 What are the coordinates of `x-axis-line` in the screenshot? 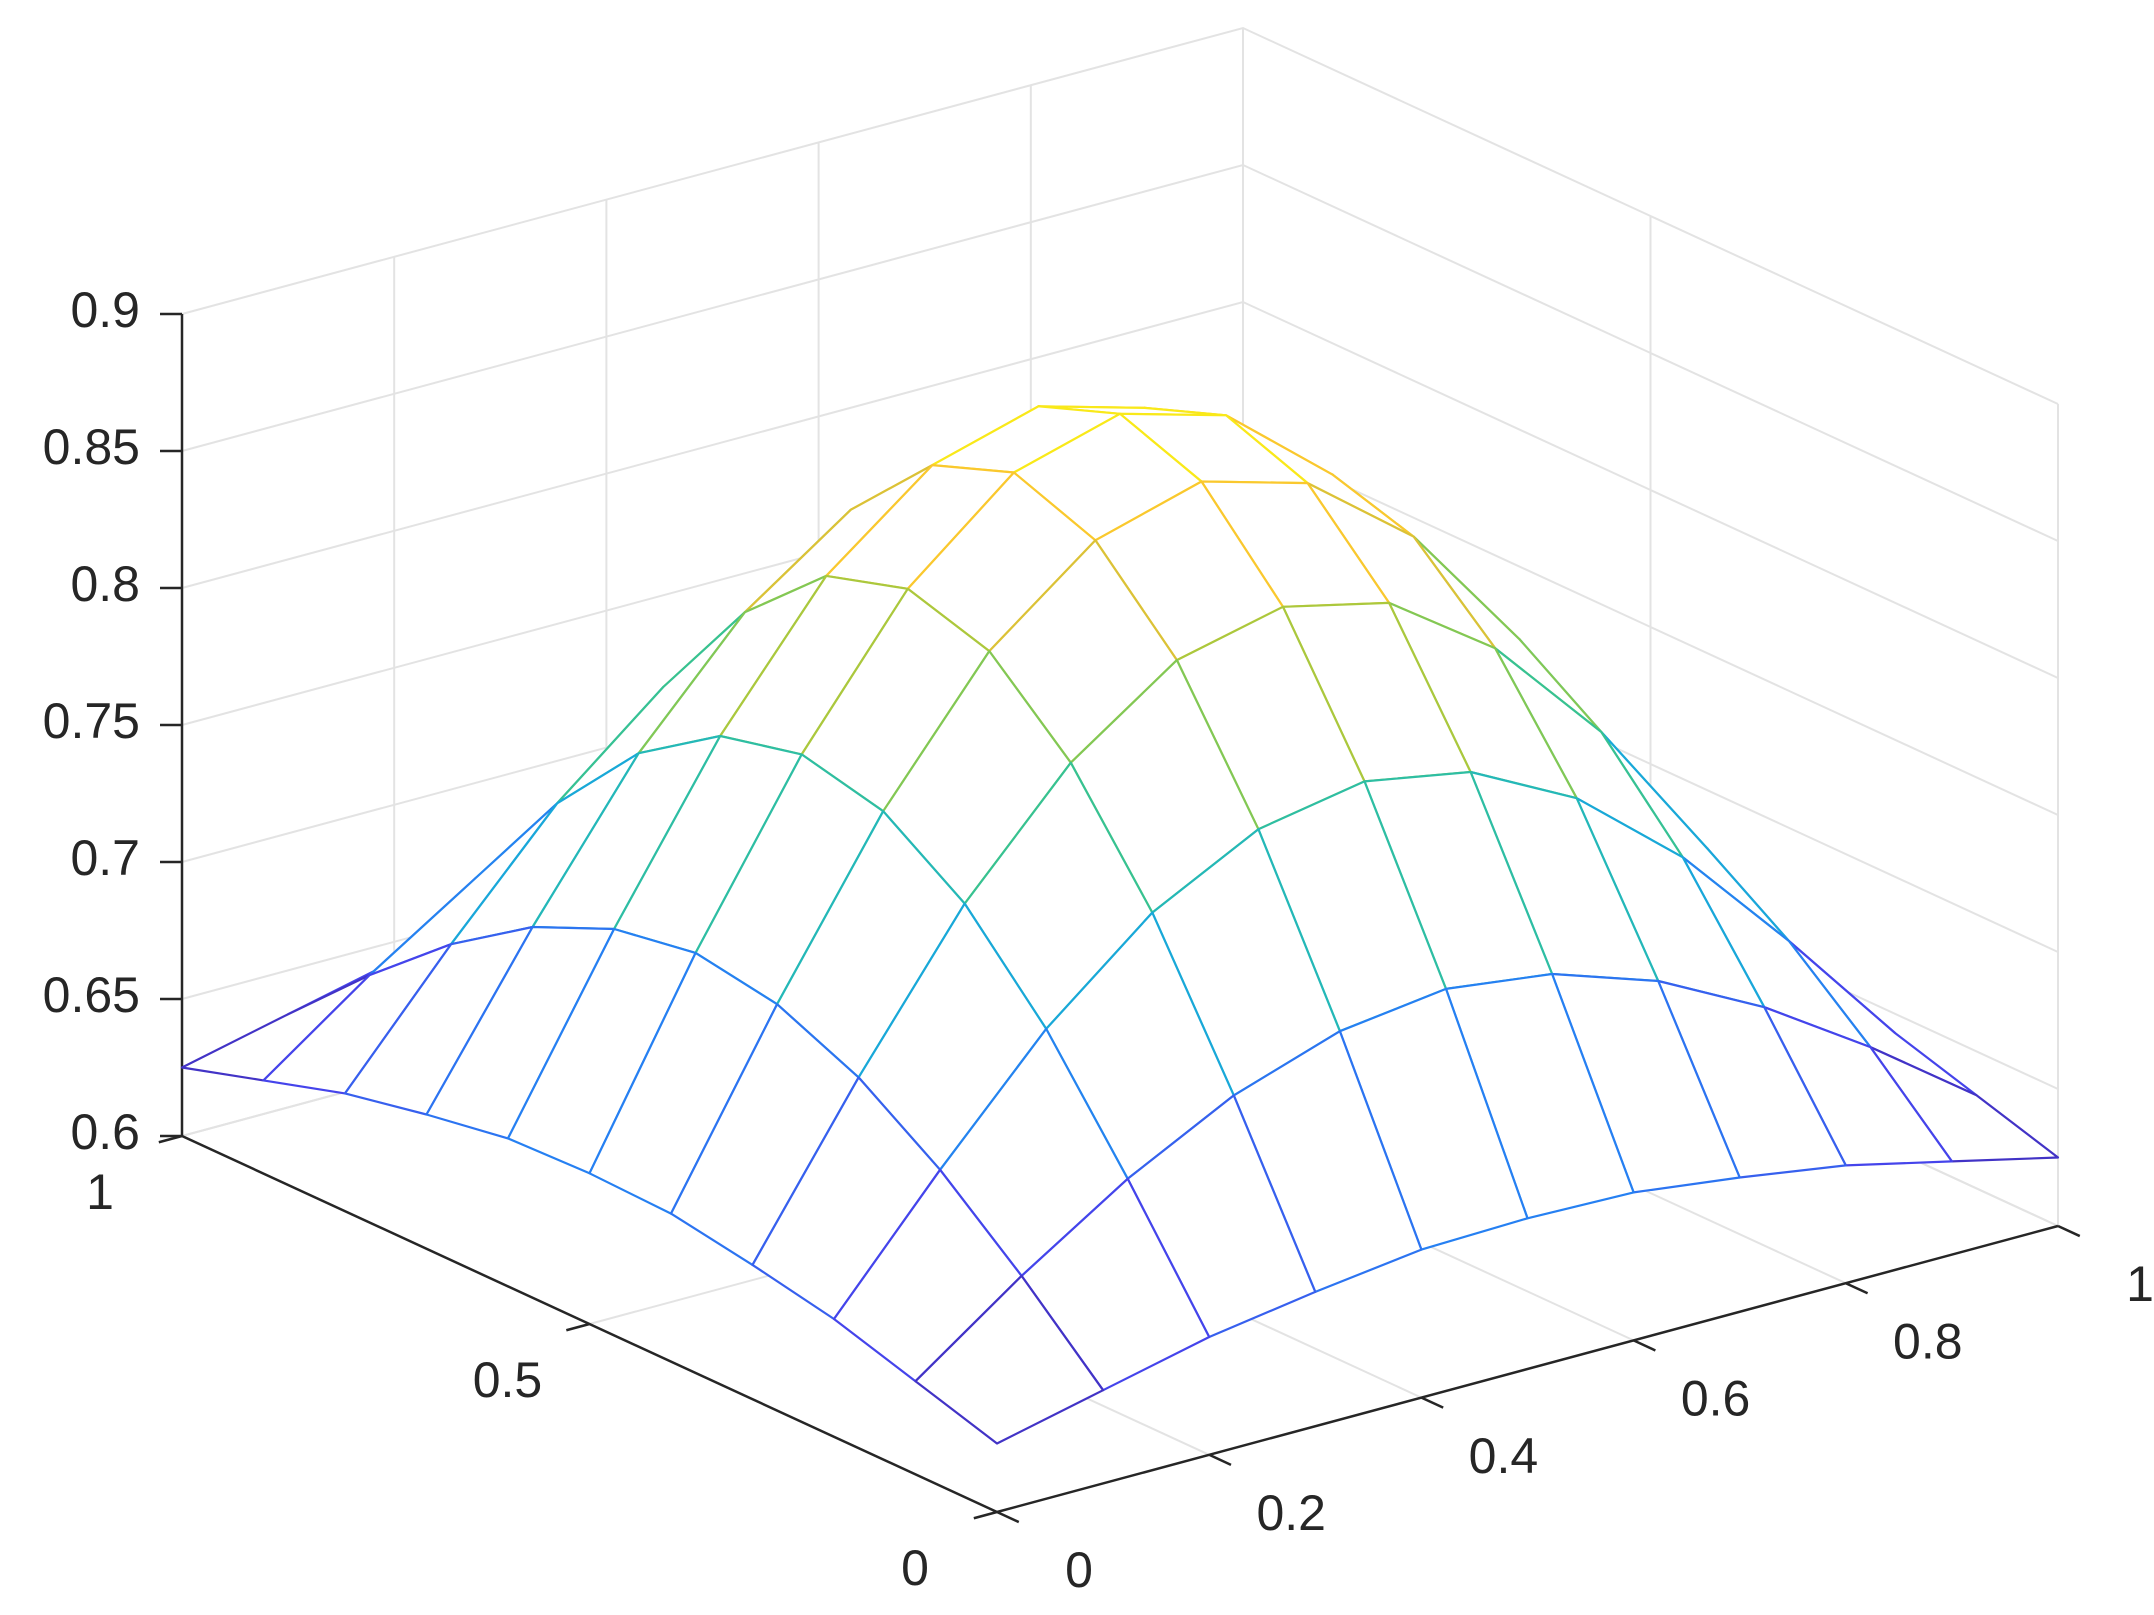 It's located at (1527, 1369).